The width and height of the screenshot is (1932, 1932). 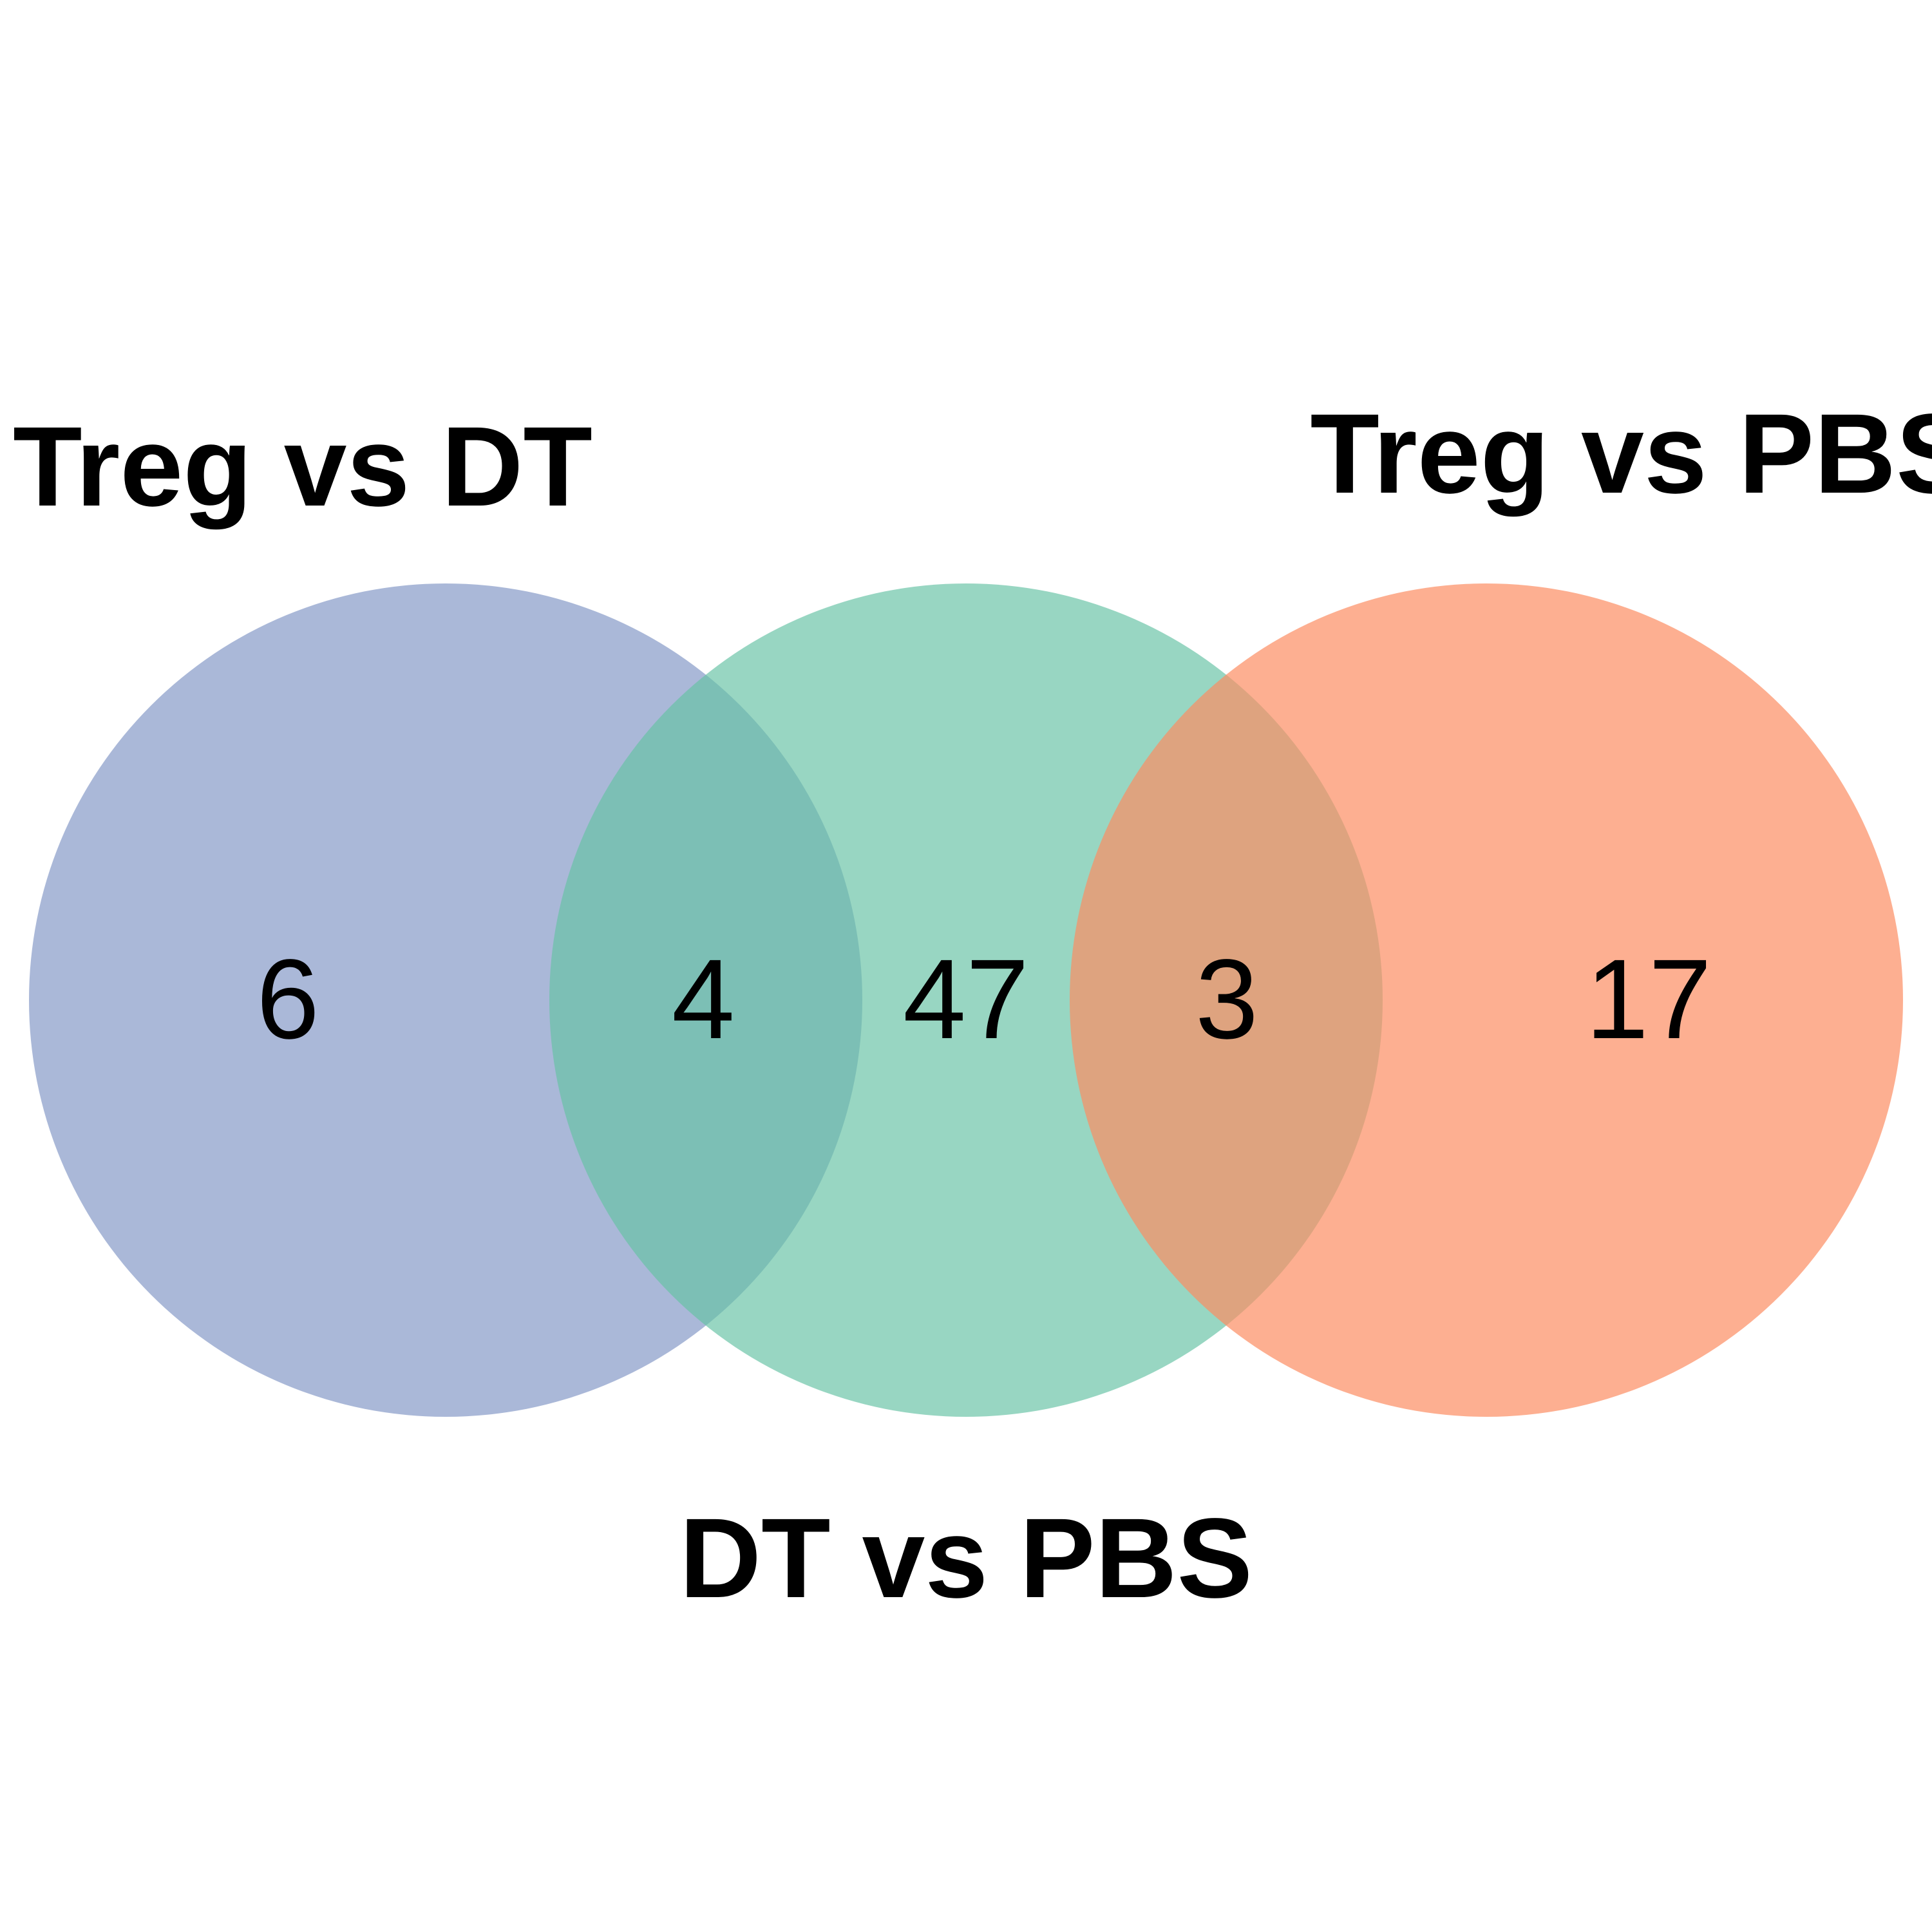 I want to click on set-label-dt-vs-pbs: DT vs PBS, so click(x=966, y=1558).